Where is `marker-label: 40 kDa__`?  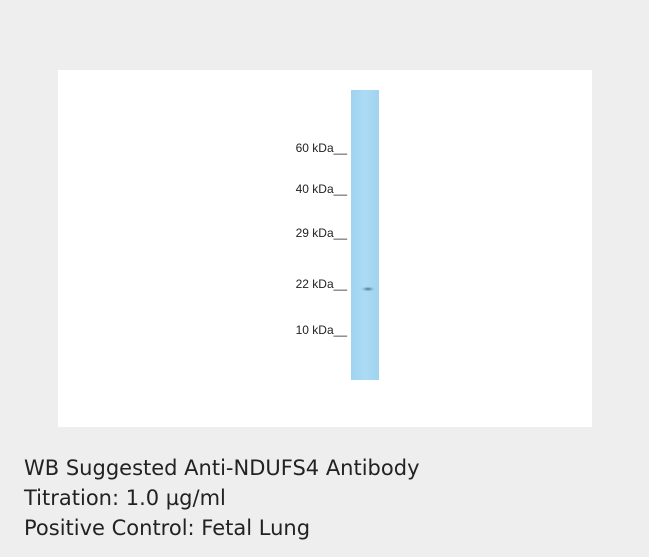
marker-label: 40 kDa__ is located at coordinates (322, 189).